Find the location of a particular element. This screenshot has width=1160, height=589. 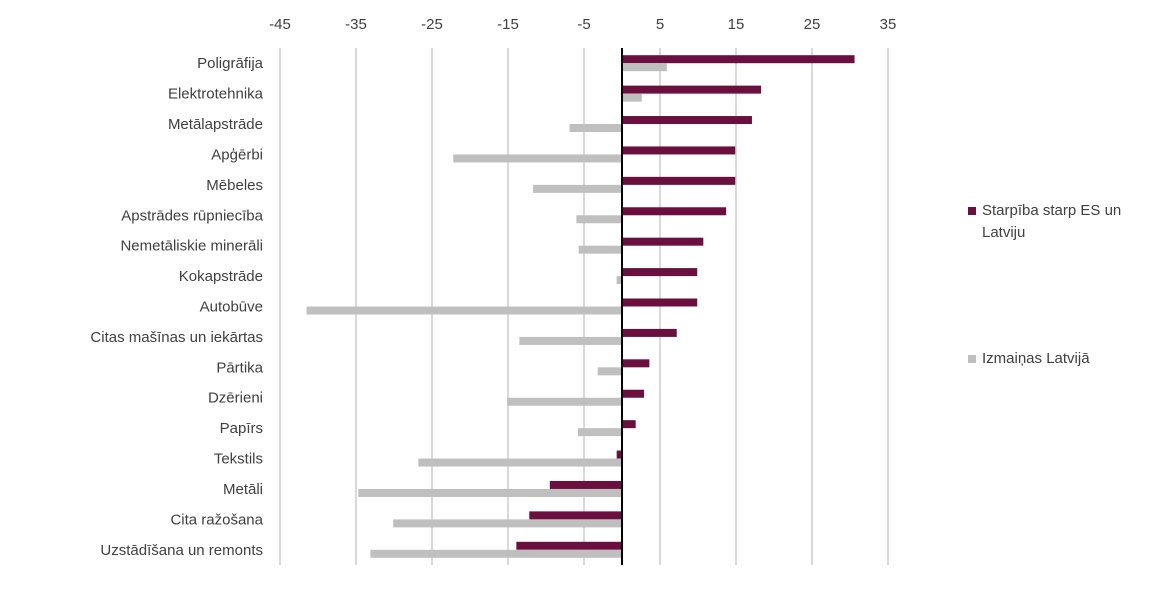

category-label: Citas mašīnas un iekārtas is located at coordinates (176, 337).